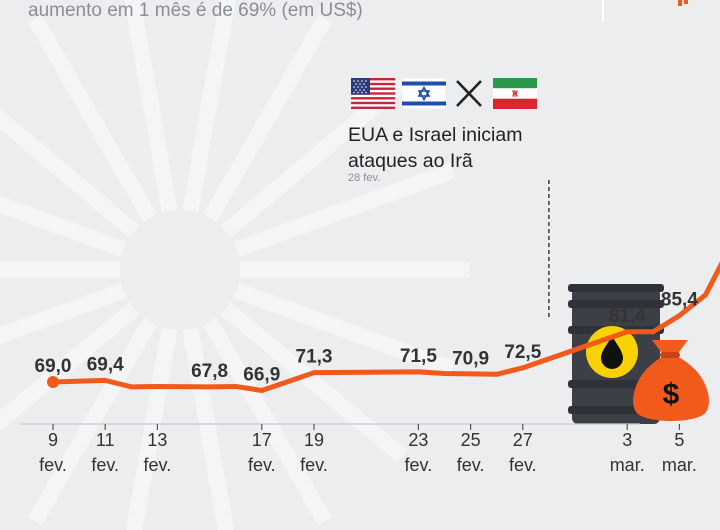 This screenshot has width=720, height=530. I want to click on versus-x-icon, so click(469, 93).